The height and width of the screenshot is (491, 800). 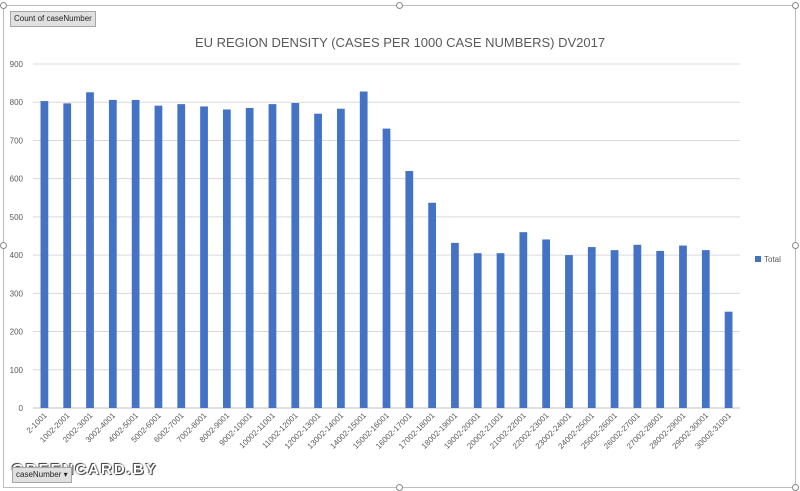 I want to click on axis-field-button: caseNumber ▾, so click(x=42, y=475).